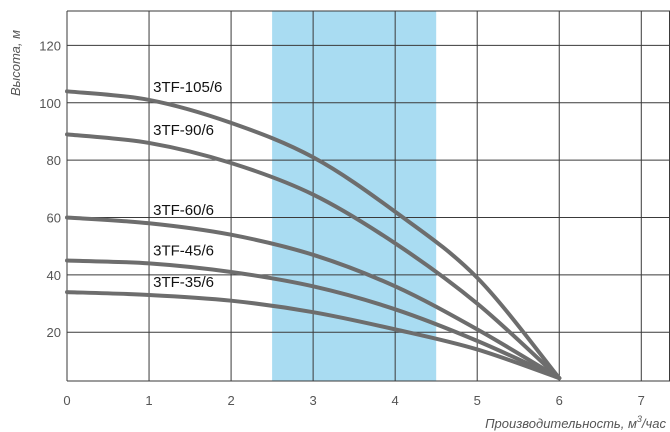  What do you see at coordinates (54, 275) in the screenshot?
I see `y-tick-label: 40` at bounding box center [54, 275].